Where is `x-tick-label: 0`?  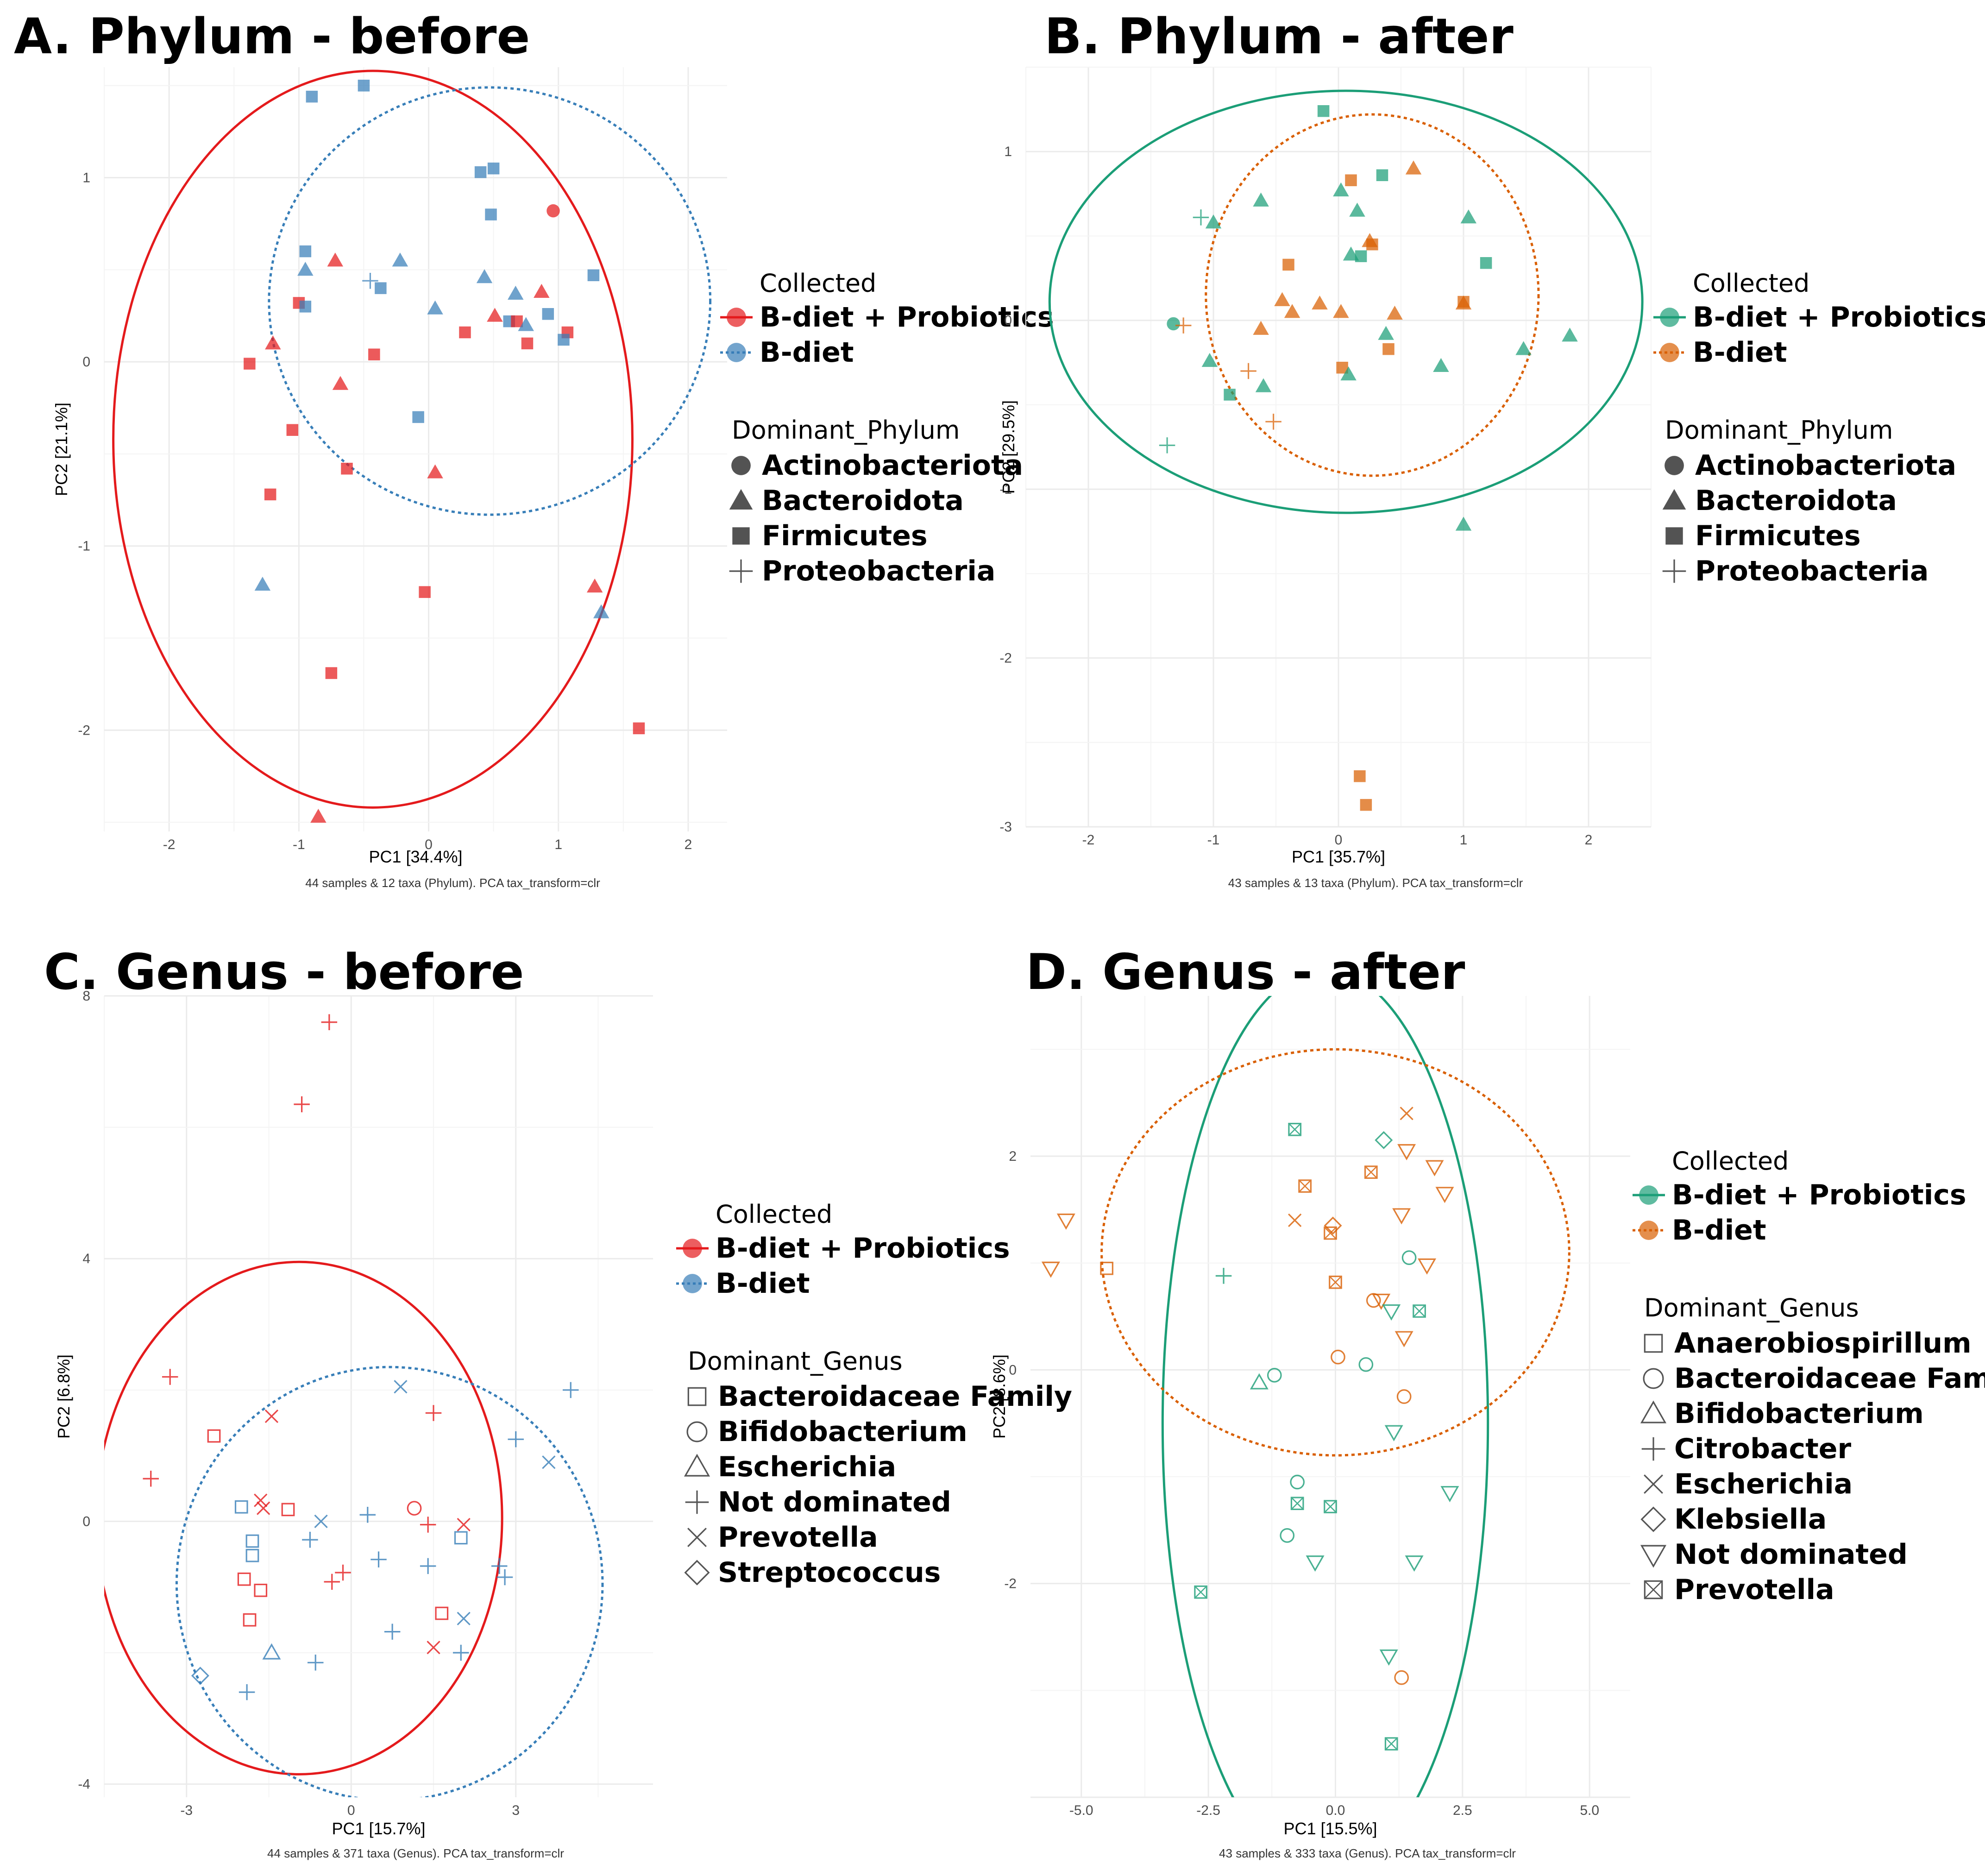 x-tick-label: 0 is located at coordinates (351, 1810).